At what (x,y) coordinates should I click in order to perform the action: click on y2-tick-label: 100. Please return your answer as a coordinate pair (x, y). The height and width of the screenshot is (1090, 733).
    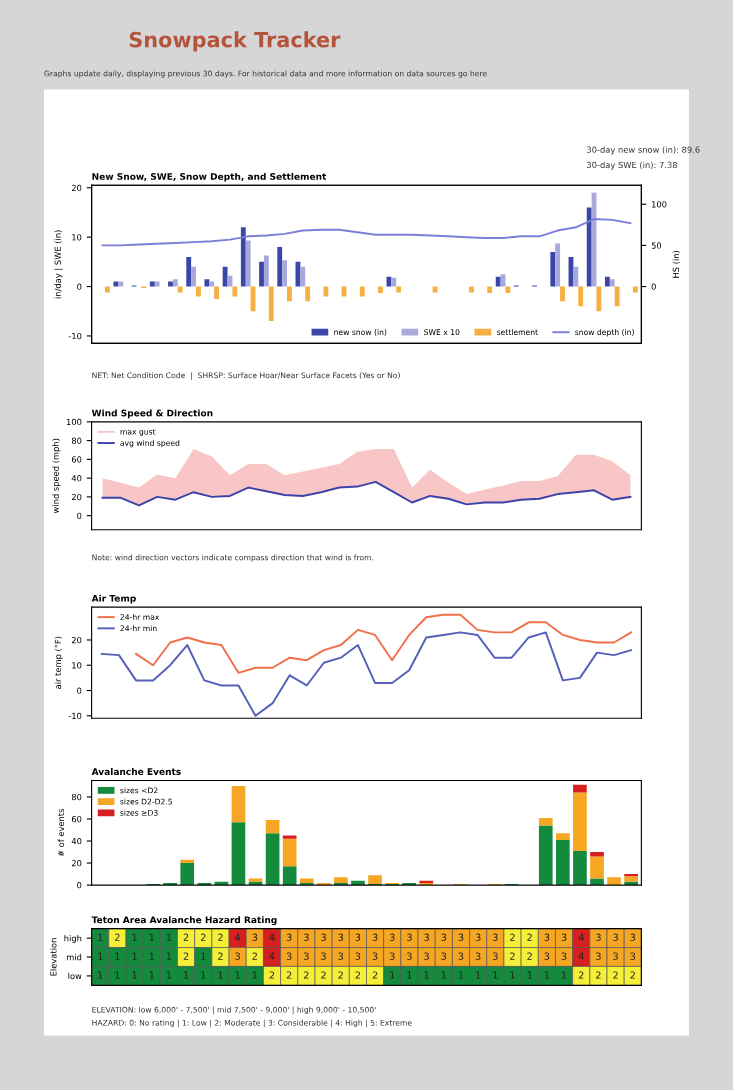
    Looking at the image, I should click on (659, 204).